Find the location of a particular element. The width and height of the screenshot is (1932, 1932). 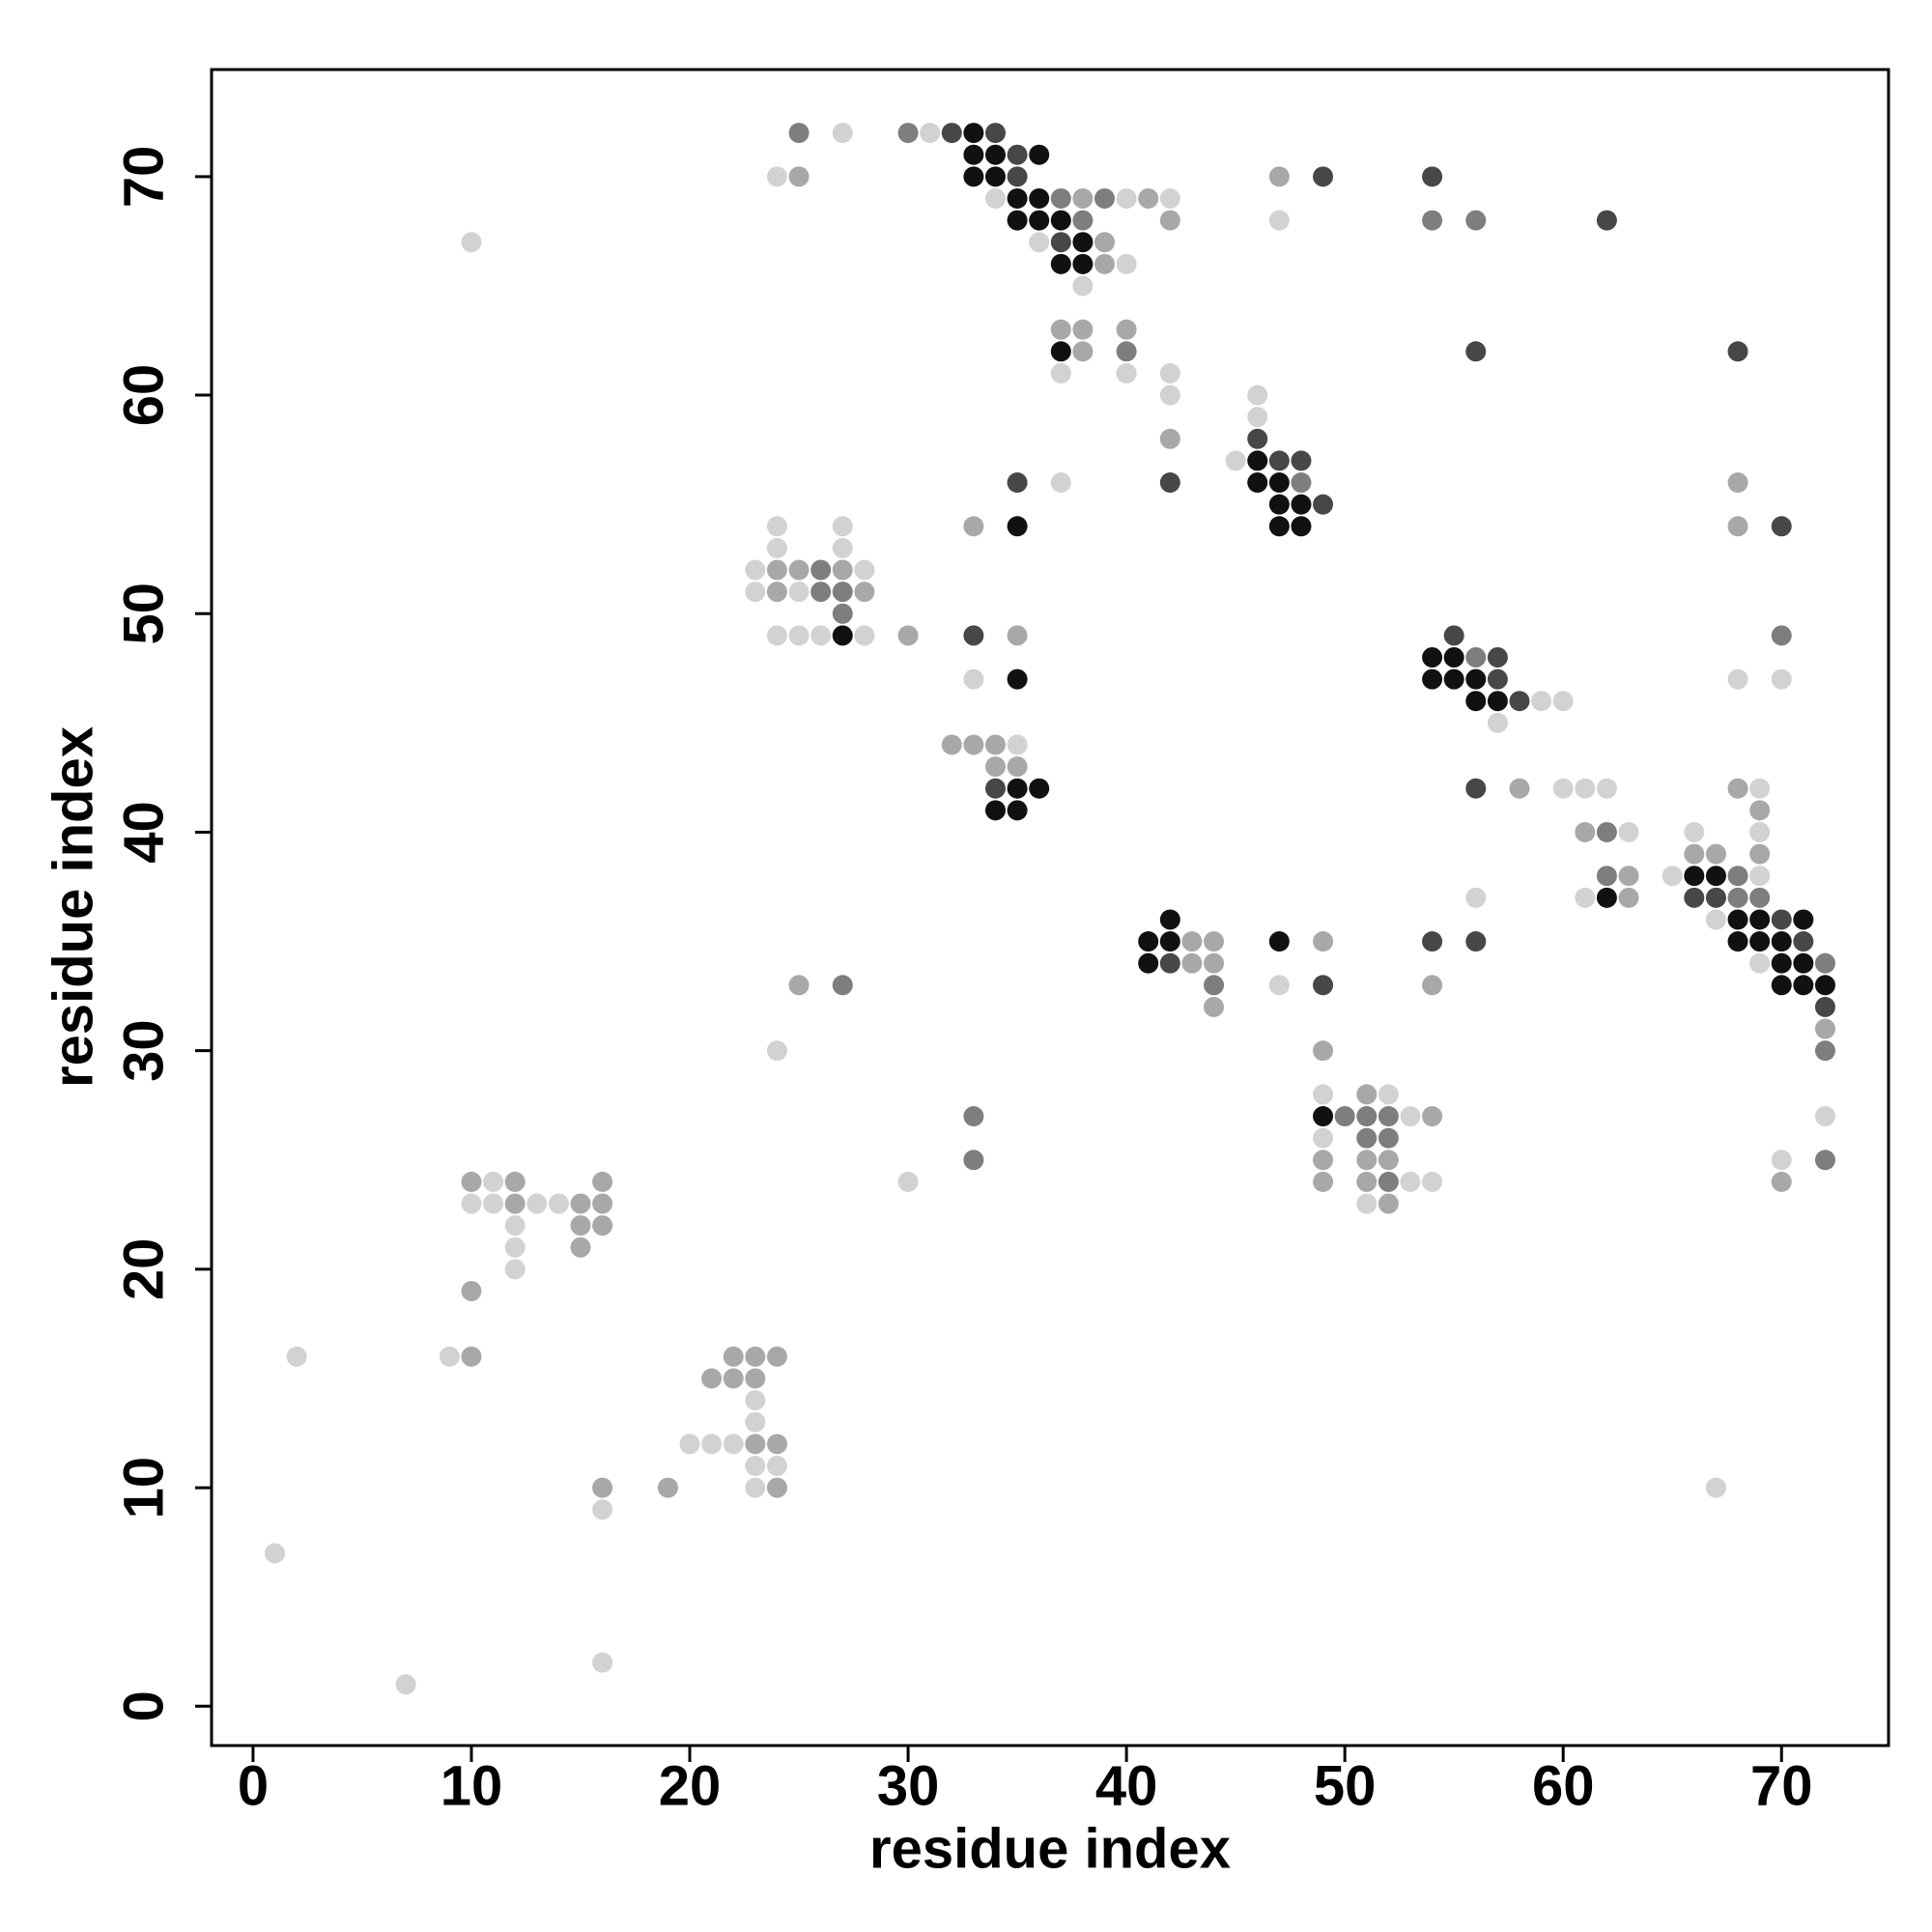

y-tick-label: 40 is located at coordinates (143, 832).